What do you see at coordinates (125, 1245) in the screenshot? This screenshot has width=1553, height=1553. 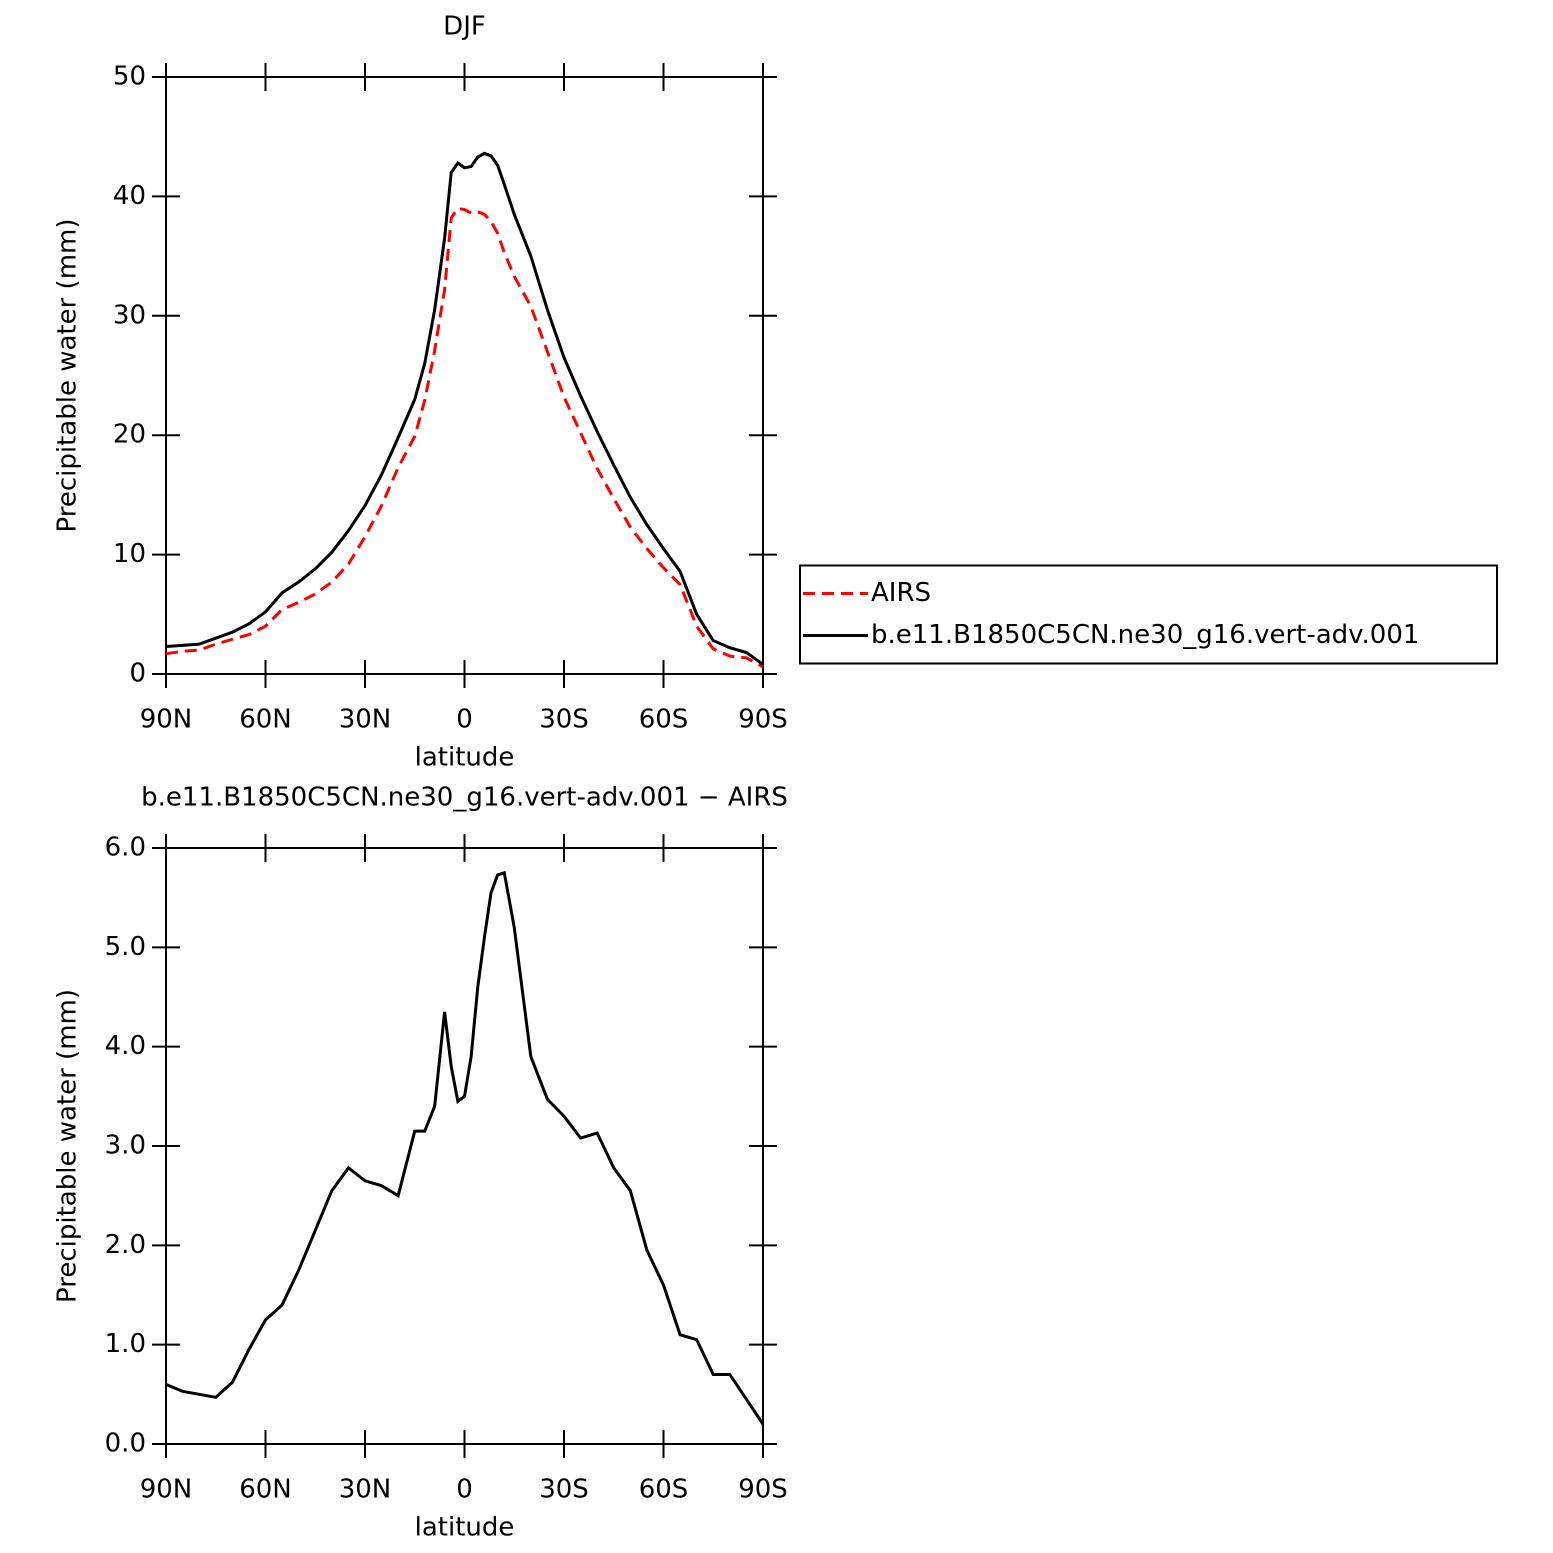 I see `y-tick-label: 2.0` at bounding box center [125, 1245].